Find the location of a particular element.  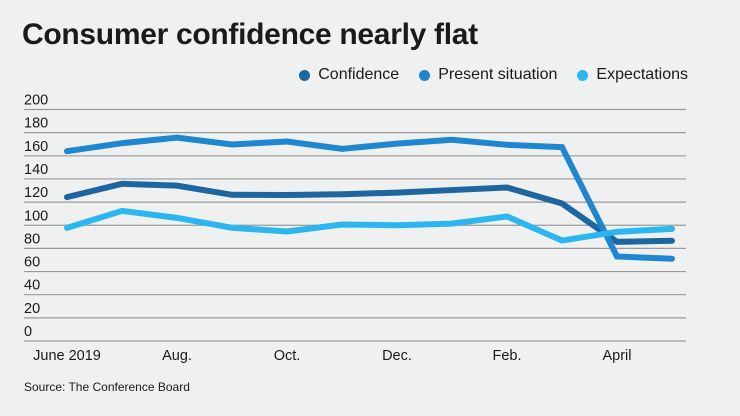

legend-item-present-situation: Present situation is located at coordinates (488, 75).